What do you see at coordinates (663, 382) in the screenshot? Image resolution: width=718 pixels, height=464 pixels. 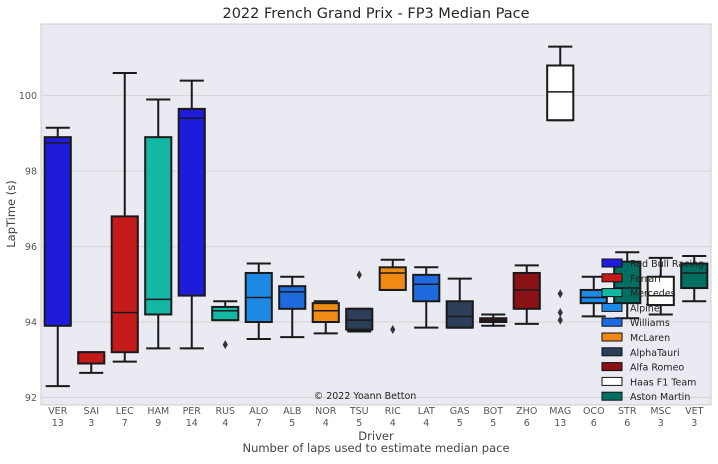 I see `legend-label: Haas F1 Team` at bounding box center [663, 382].